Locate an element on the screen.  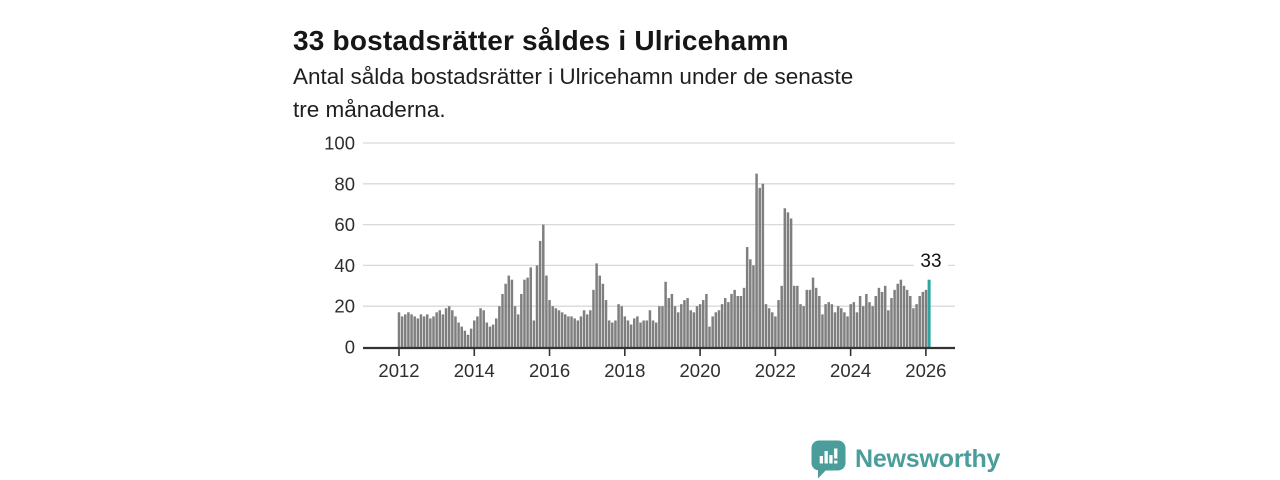
y-axis-tick-label: 40 is located at coordinates (344, 265).